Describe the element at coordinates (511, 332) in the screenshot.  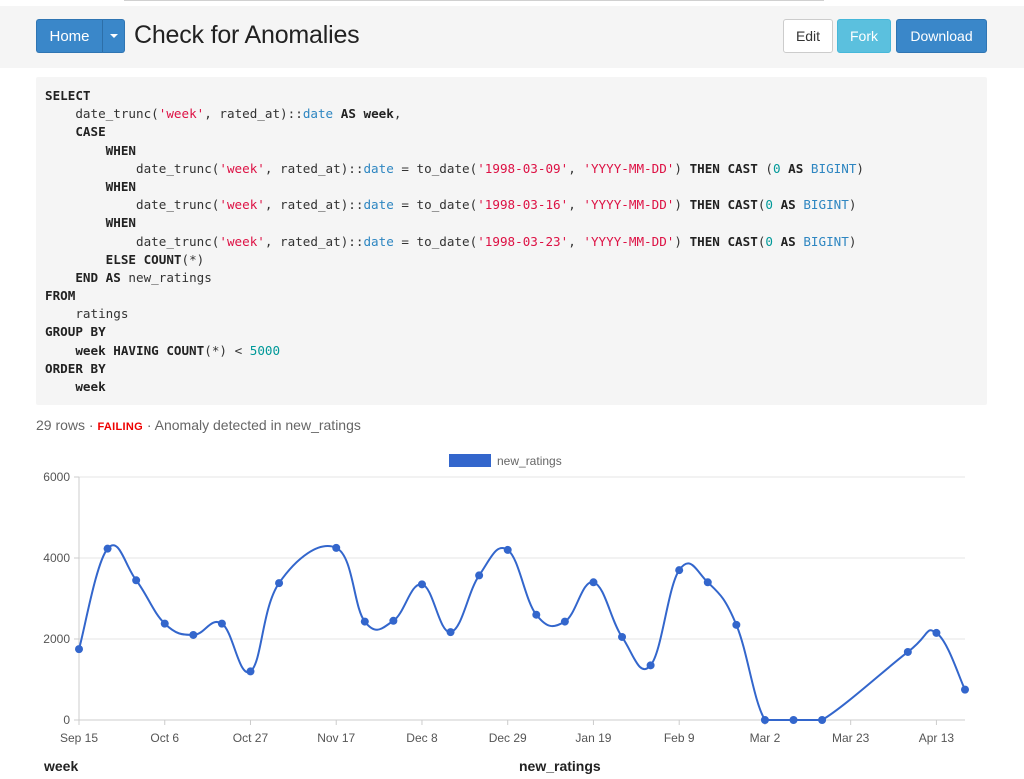
I see `sql-line: GROUP BY` at that location.